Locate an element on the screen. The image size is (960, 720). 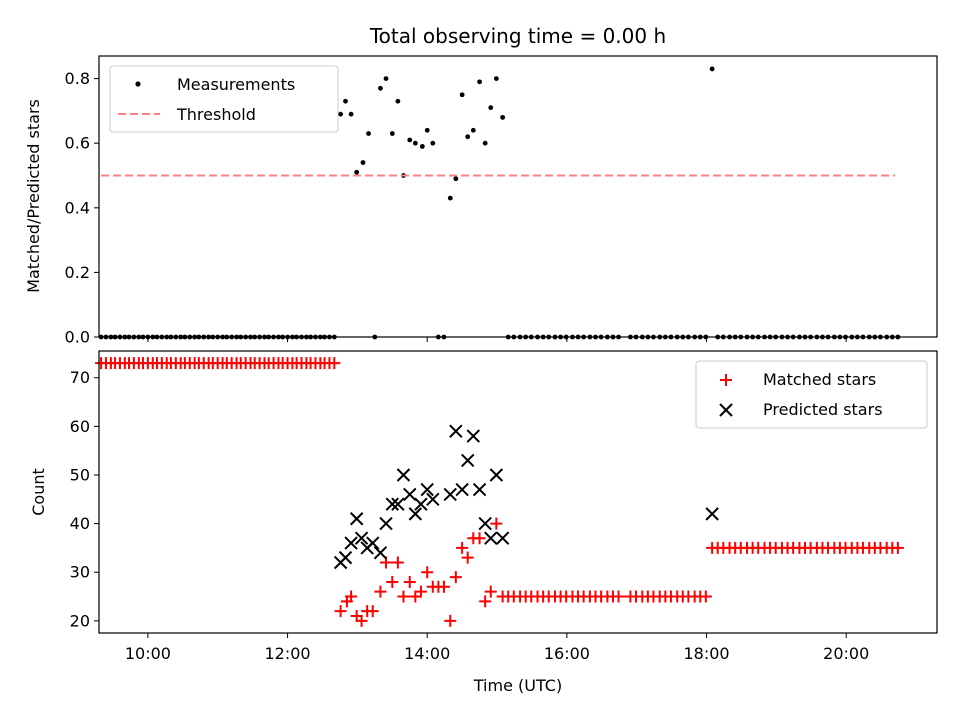
bottom-legend: Matched stars Predicted stars is located at coordinates (811, 394).